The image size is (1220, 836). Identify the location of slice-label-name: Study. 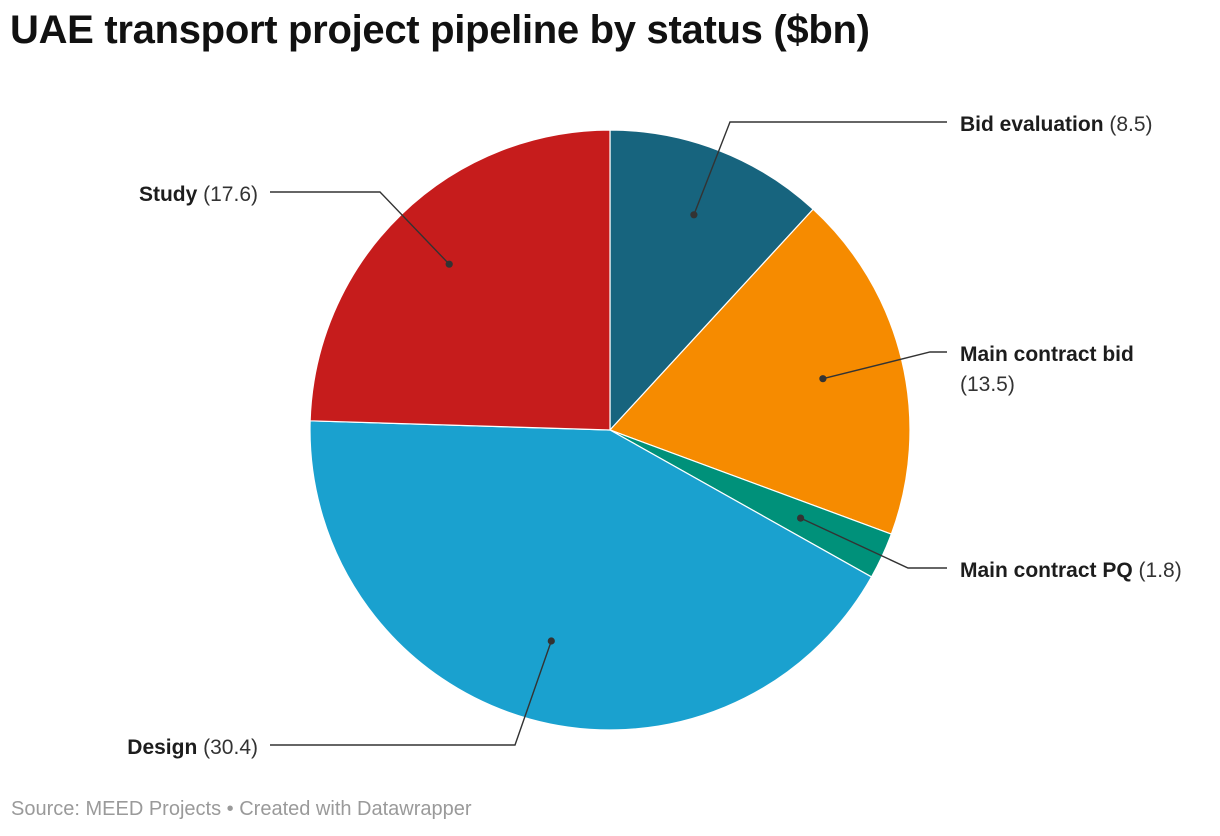
(168, 194).